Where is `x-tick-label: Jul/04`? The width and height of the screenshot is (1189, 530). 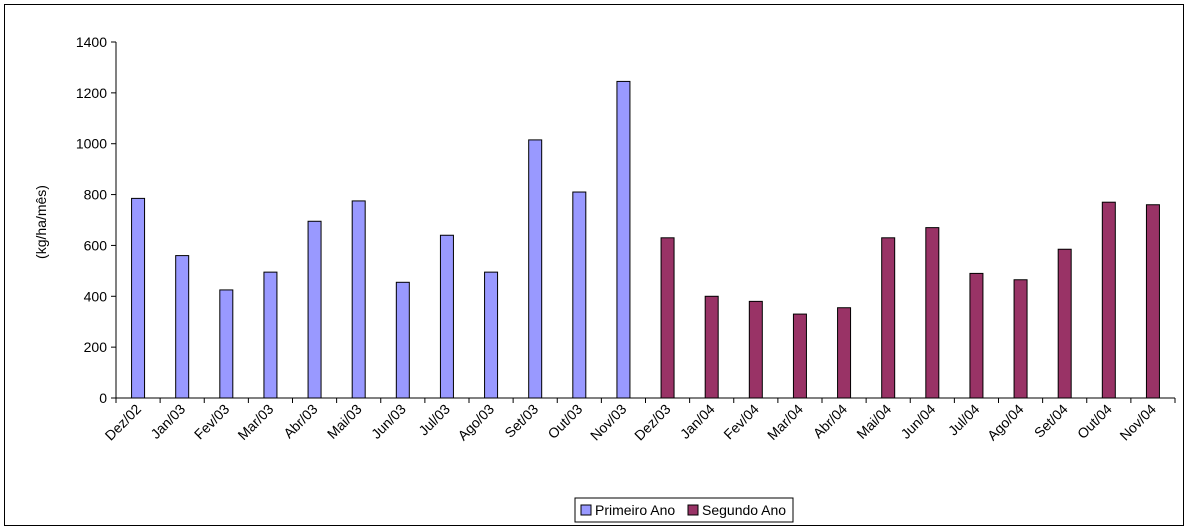
x-tick-label: Jul/04 is located at coordinates (964, 420).